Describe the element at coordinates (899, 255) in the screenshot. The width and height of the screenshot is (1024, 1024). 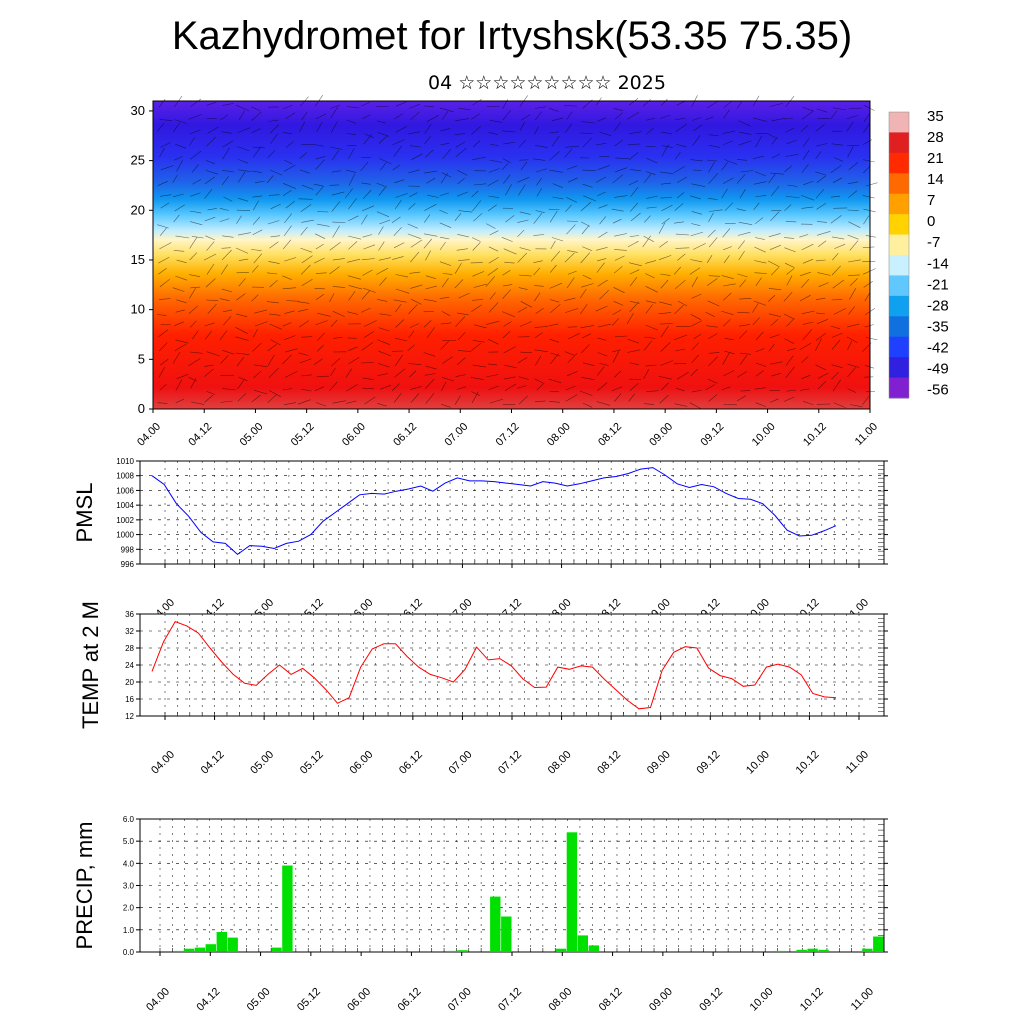
I see `colorbar-frame` at that location.